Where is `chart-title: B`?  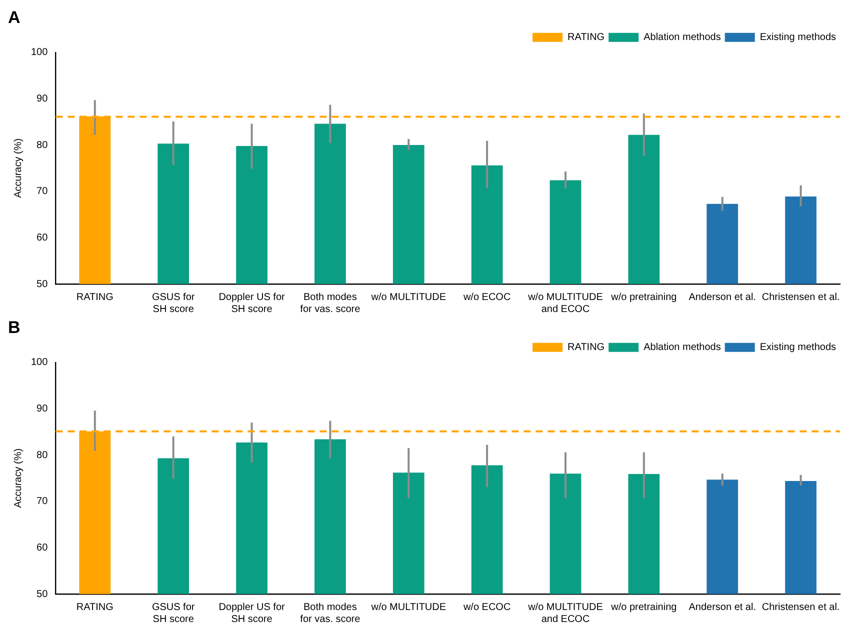 chart-title: B is located at coordinates (14, 327).